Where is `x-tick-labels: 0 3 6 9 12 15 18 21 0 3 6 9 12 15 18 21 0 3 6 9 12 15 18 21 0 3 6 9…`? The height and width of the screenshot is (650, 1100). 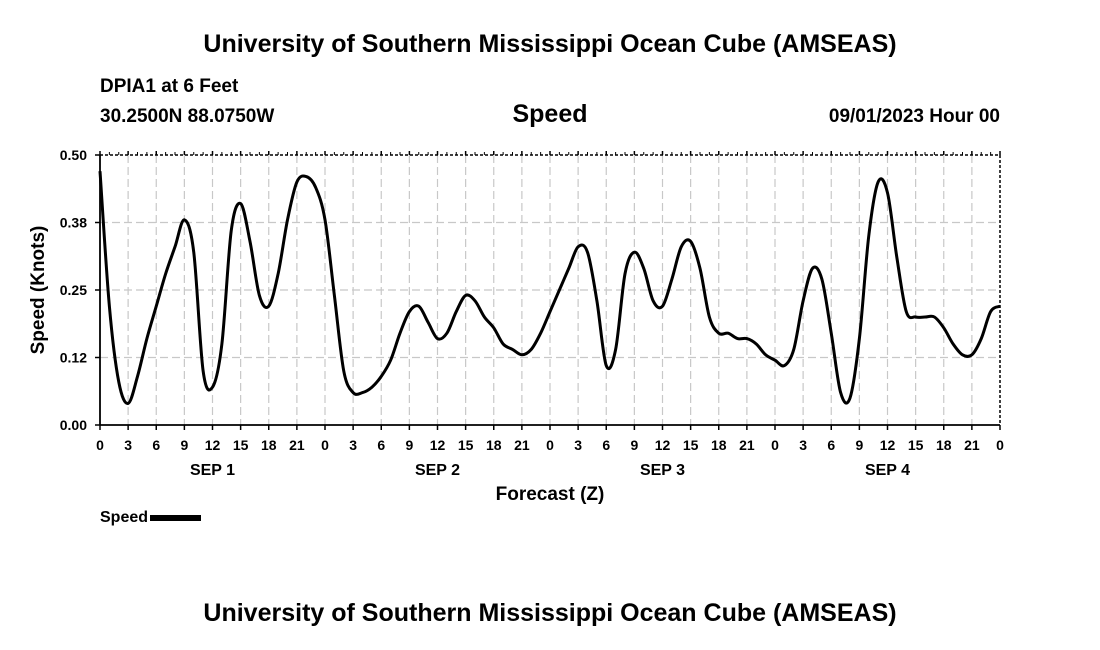
x-tick-labels: 0 3 6 9 12 15 18 21 0 3 6 9 12 15 18 21 0 3 6 9 12 15 18 21 0 3 6 9… is located at coordinates (550, 445).